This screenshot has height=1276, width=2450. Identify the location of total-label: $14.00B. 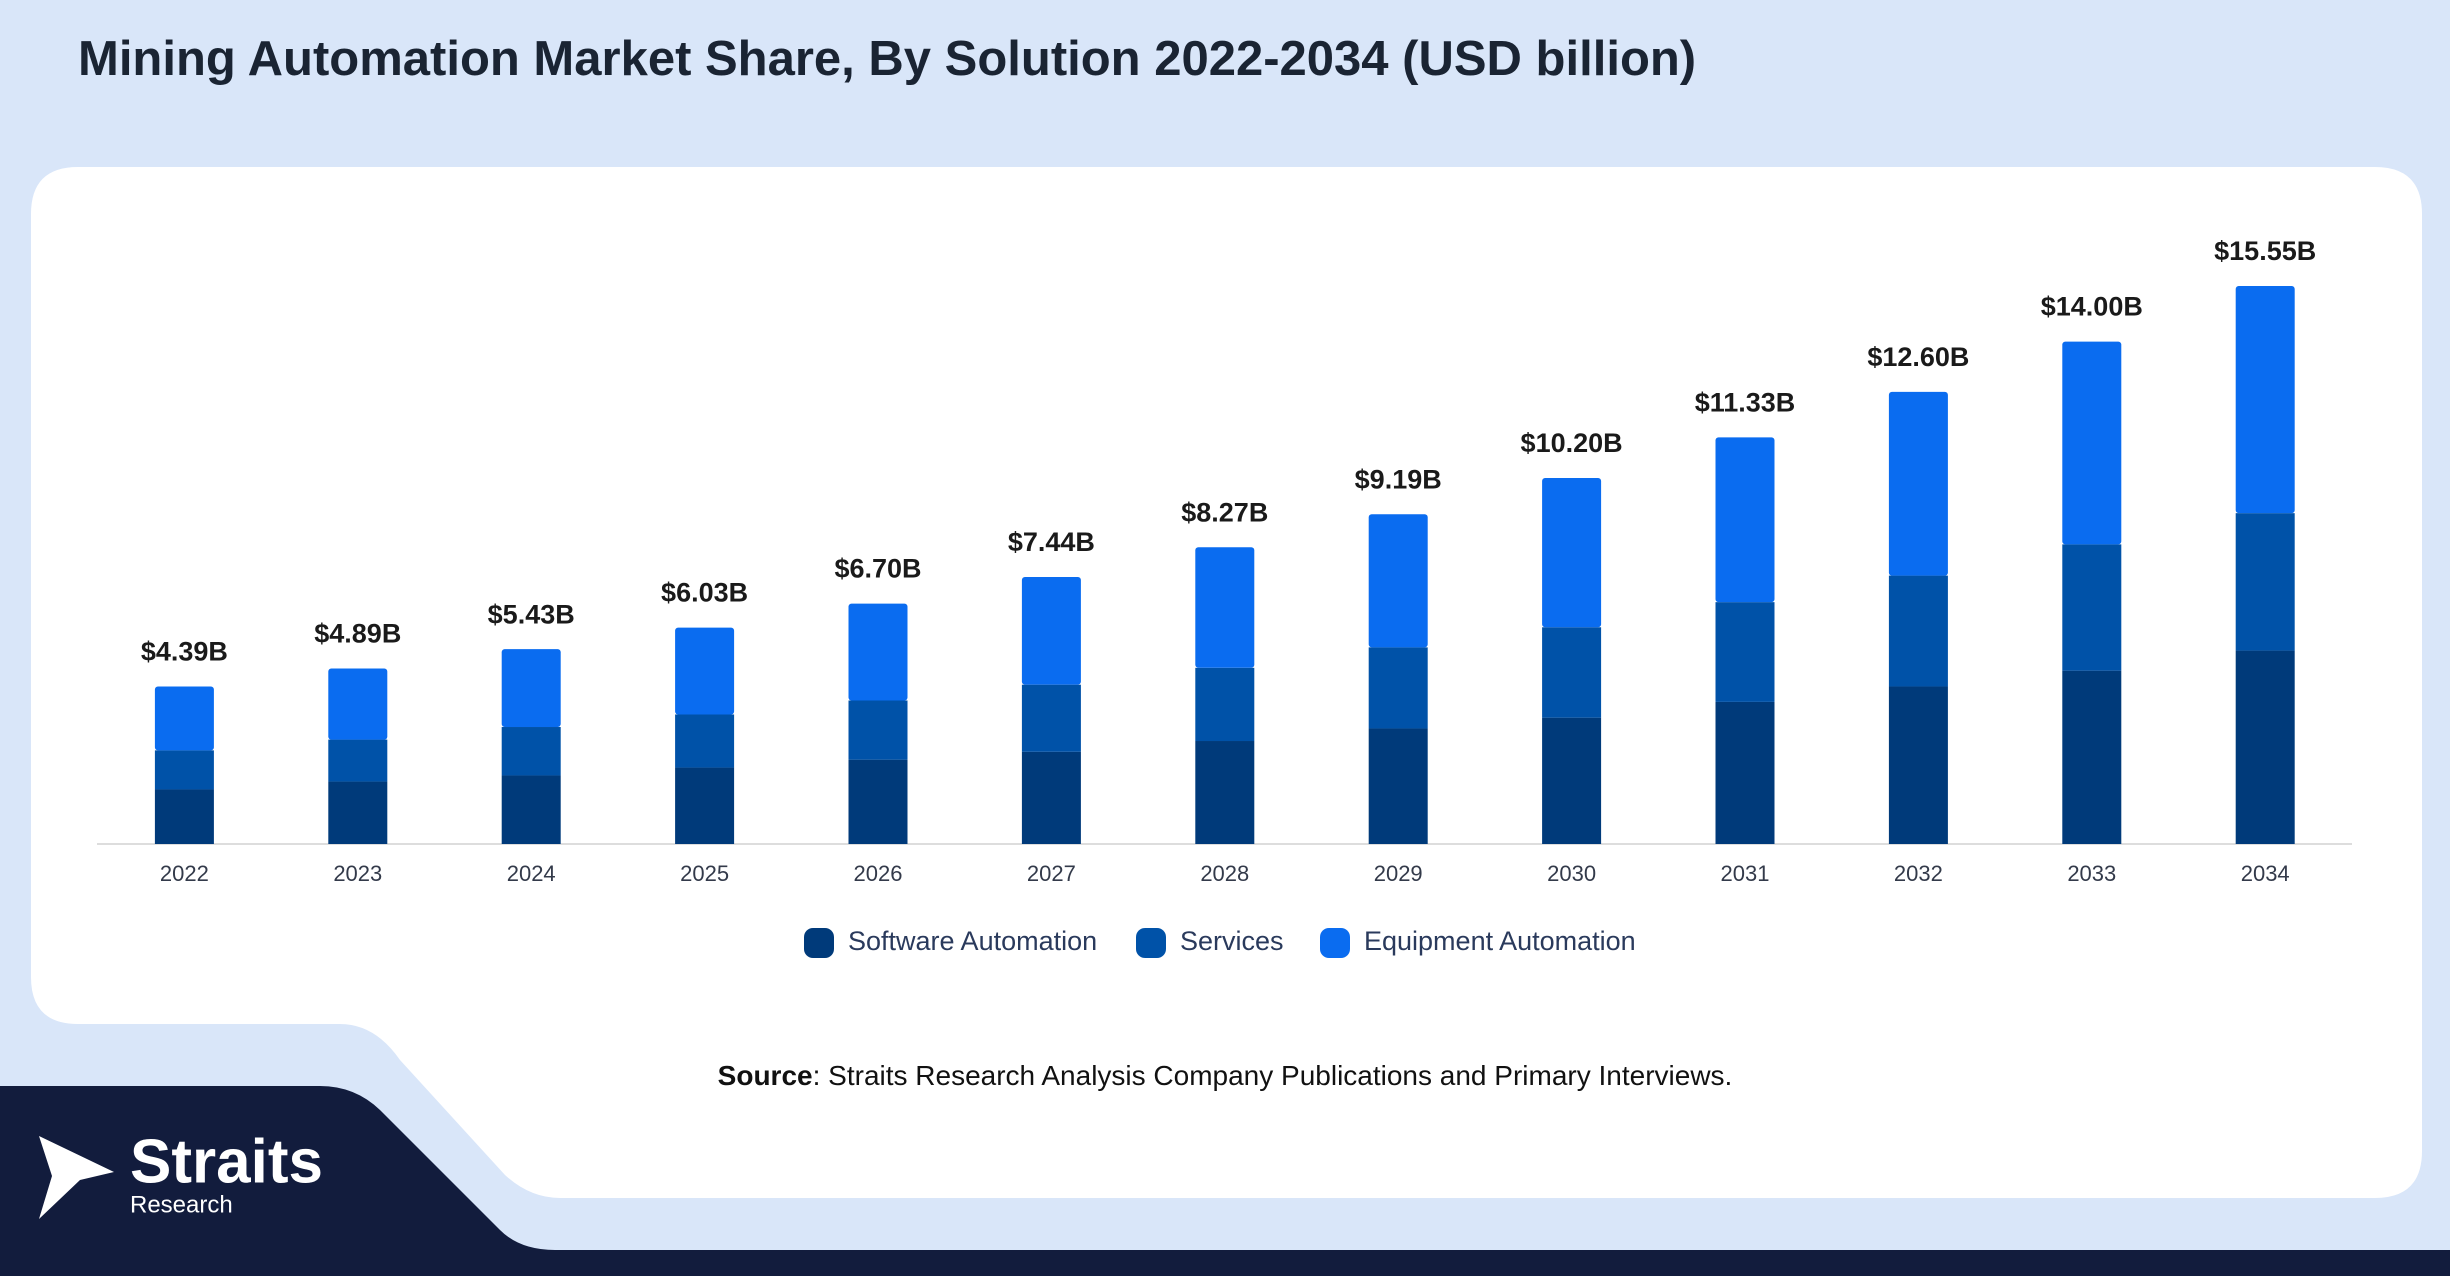
(2092, 307).